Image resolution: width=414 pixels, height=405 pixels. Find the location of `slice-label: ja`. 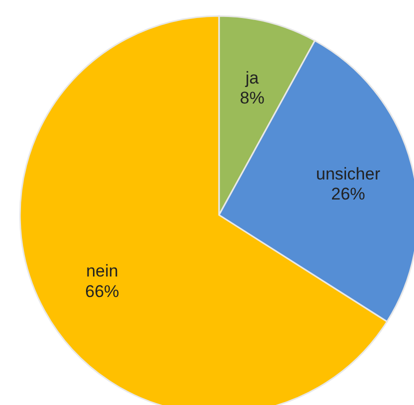

slice-label: ja is located at coordinates (252, 78).